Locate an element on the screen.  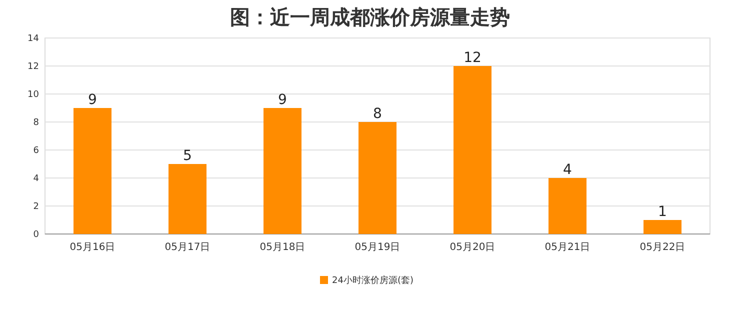
x-tick-label: 05月22日 is located at coordinates (663, 247).